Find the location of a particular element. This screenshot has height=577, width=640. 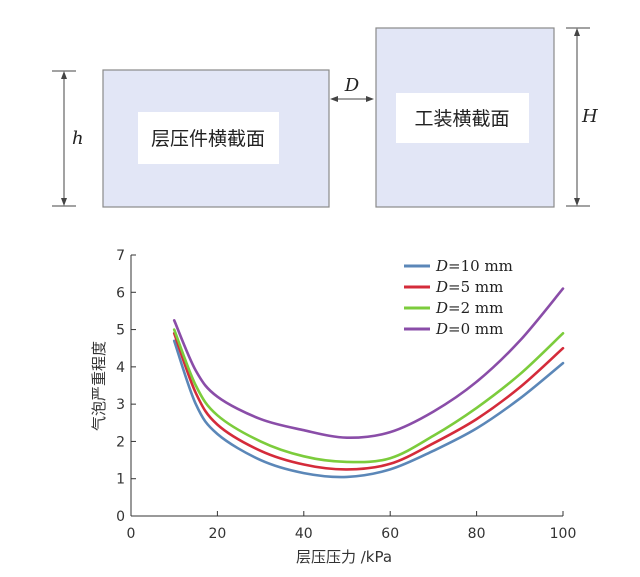

y-tick-label: 4 is located at coordinates (120, 368).